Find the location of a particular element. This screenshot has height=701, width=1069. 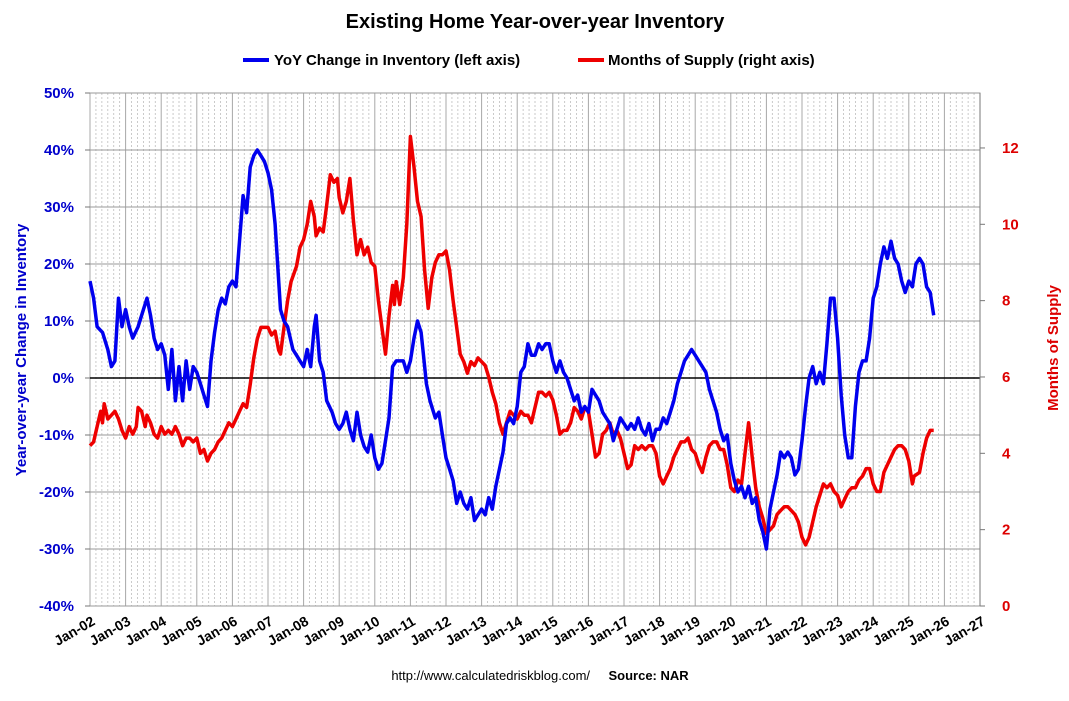

left-axis-label: Year-over-year Change in Inventory is located at coordinates (21, 349).